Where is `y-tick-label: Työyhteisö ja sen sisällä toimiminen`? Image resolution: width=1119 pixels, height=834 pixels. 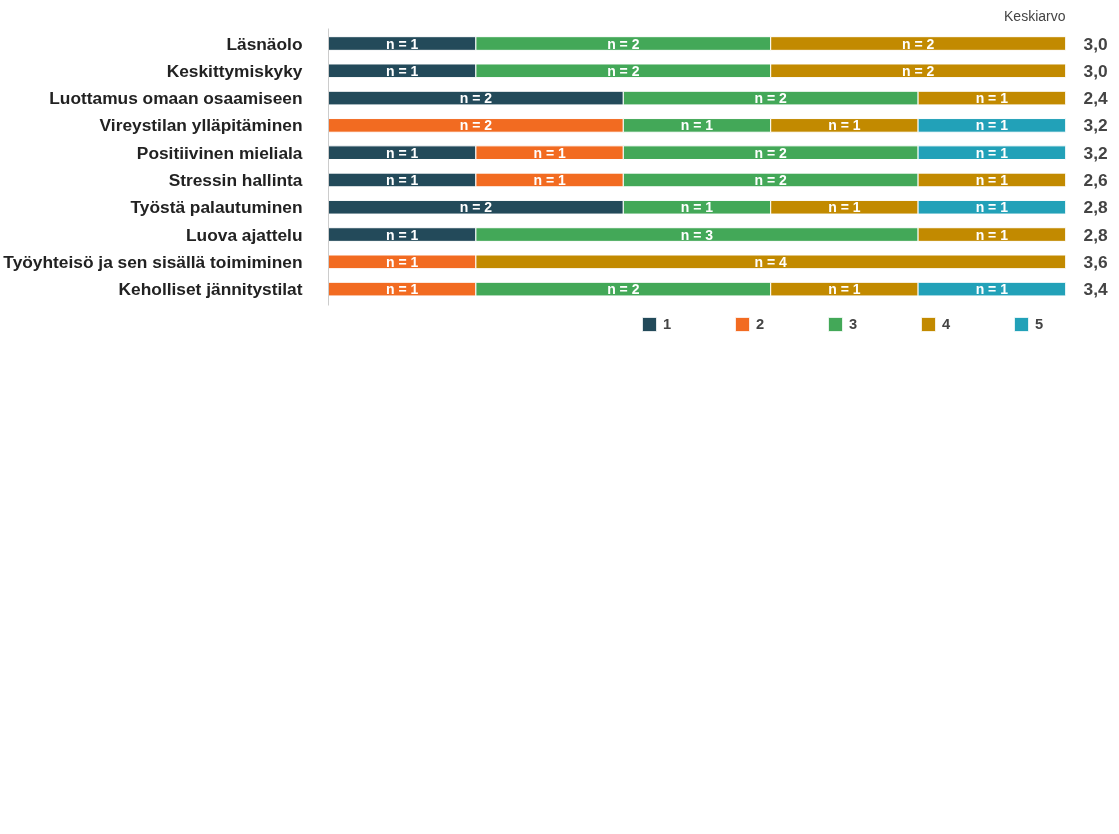
y-tick-label: Työyhteisö ja sen sisällä toimiminen is located at coordinates (153, 261).